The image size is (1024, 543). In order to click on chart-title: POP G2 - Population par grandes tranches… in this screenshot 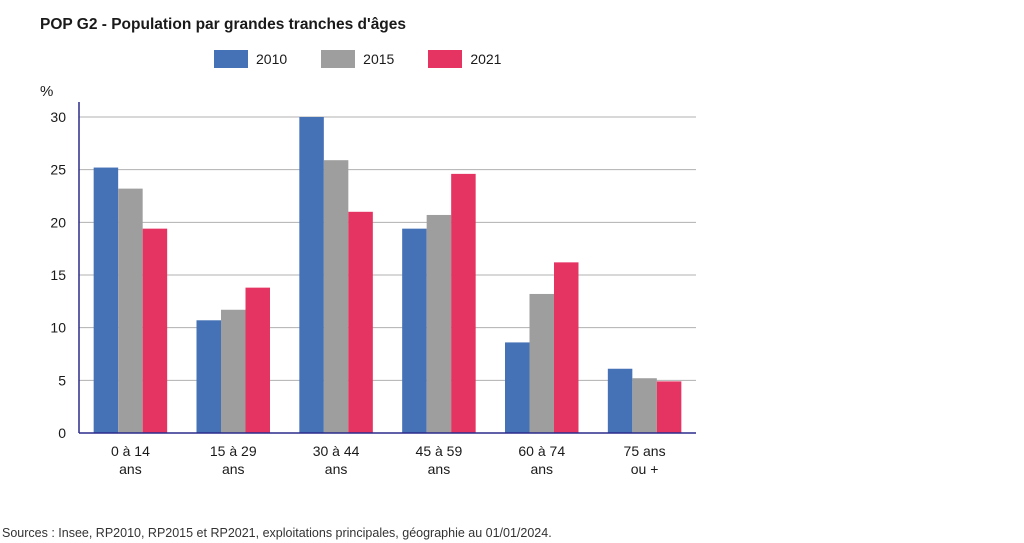, I will do `click(223, 24)`.